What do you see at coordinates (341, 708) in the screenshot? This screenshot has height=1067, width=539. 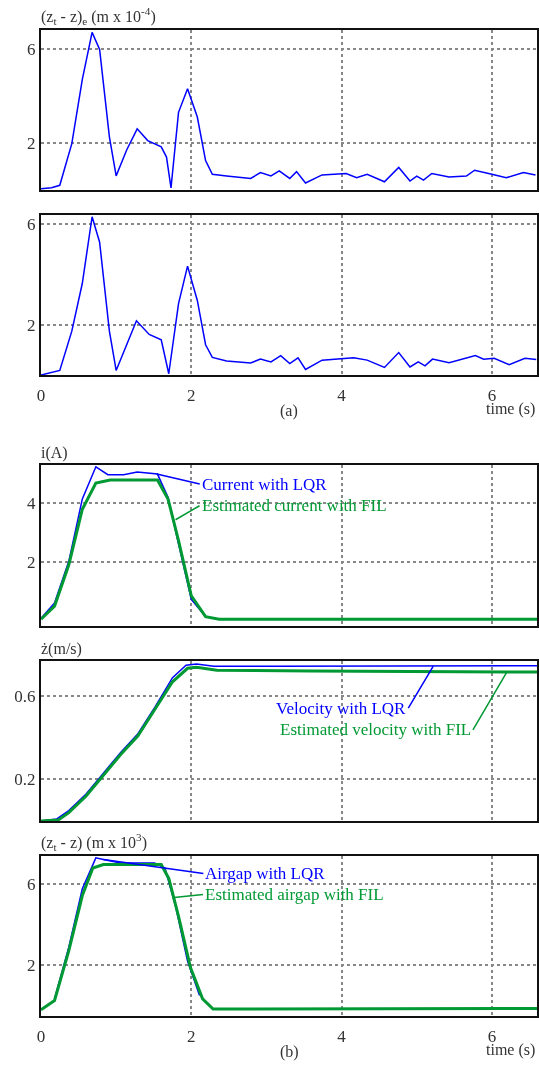 I see `annotation: Velocity with LQR` at bounding box center [341, 708].